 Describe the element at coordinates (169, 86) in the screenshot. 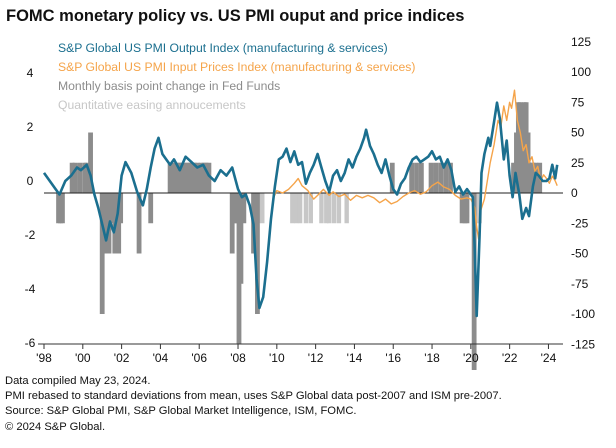

I see `legend-item: Monthly basis point change in Fed Funds` at that location.